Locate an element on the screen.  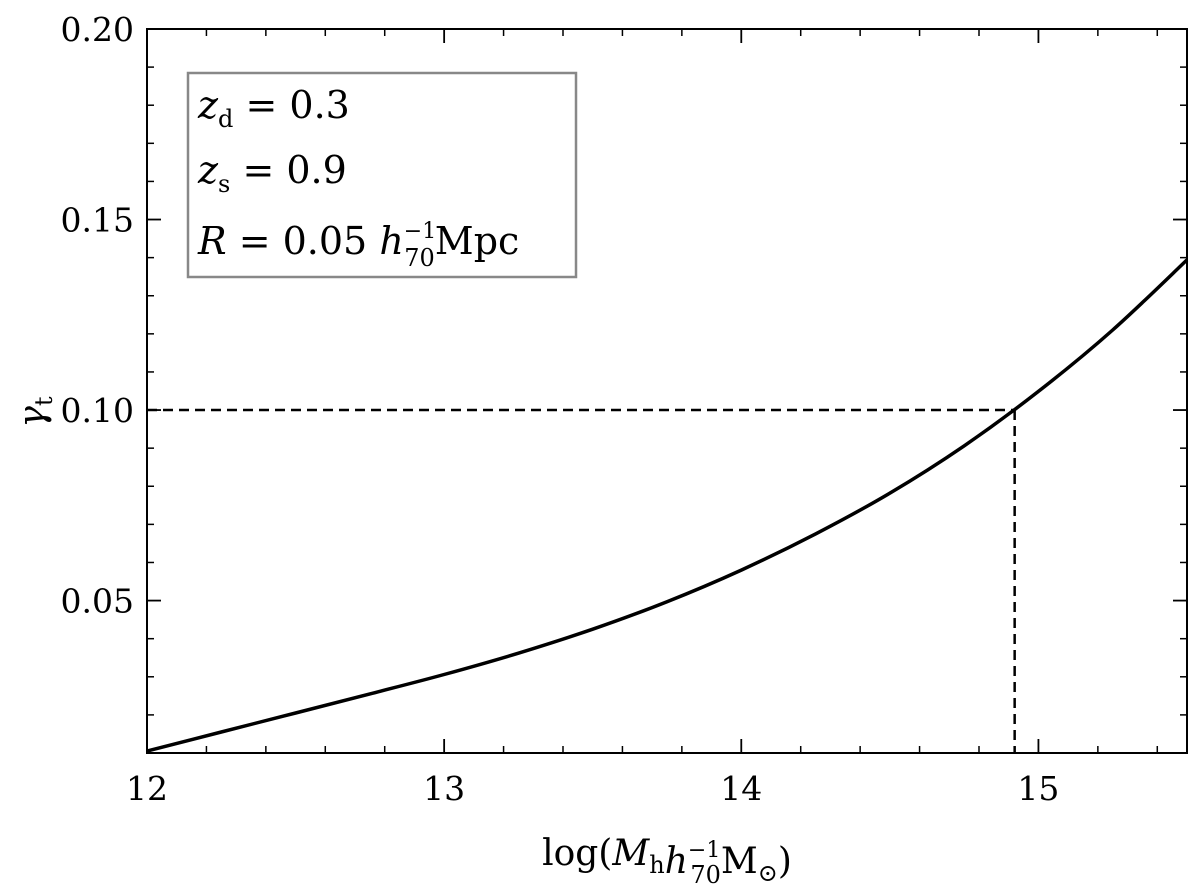
annotation-box: zd = 0.3 zs = 0.9 R = 0.05 h−1 70Mpc is located at coordinates (382, 175).